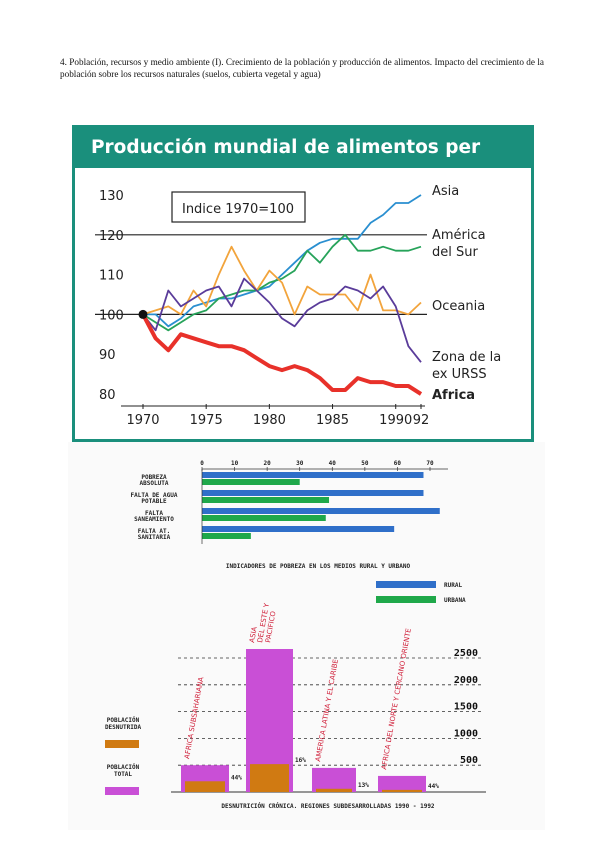  What do you see at coordinates (469, 760) in the screenshot?
I see `y-tick-label: 500` at bounding box center [469, 760].